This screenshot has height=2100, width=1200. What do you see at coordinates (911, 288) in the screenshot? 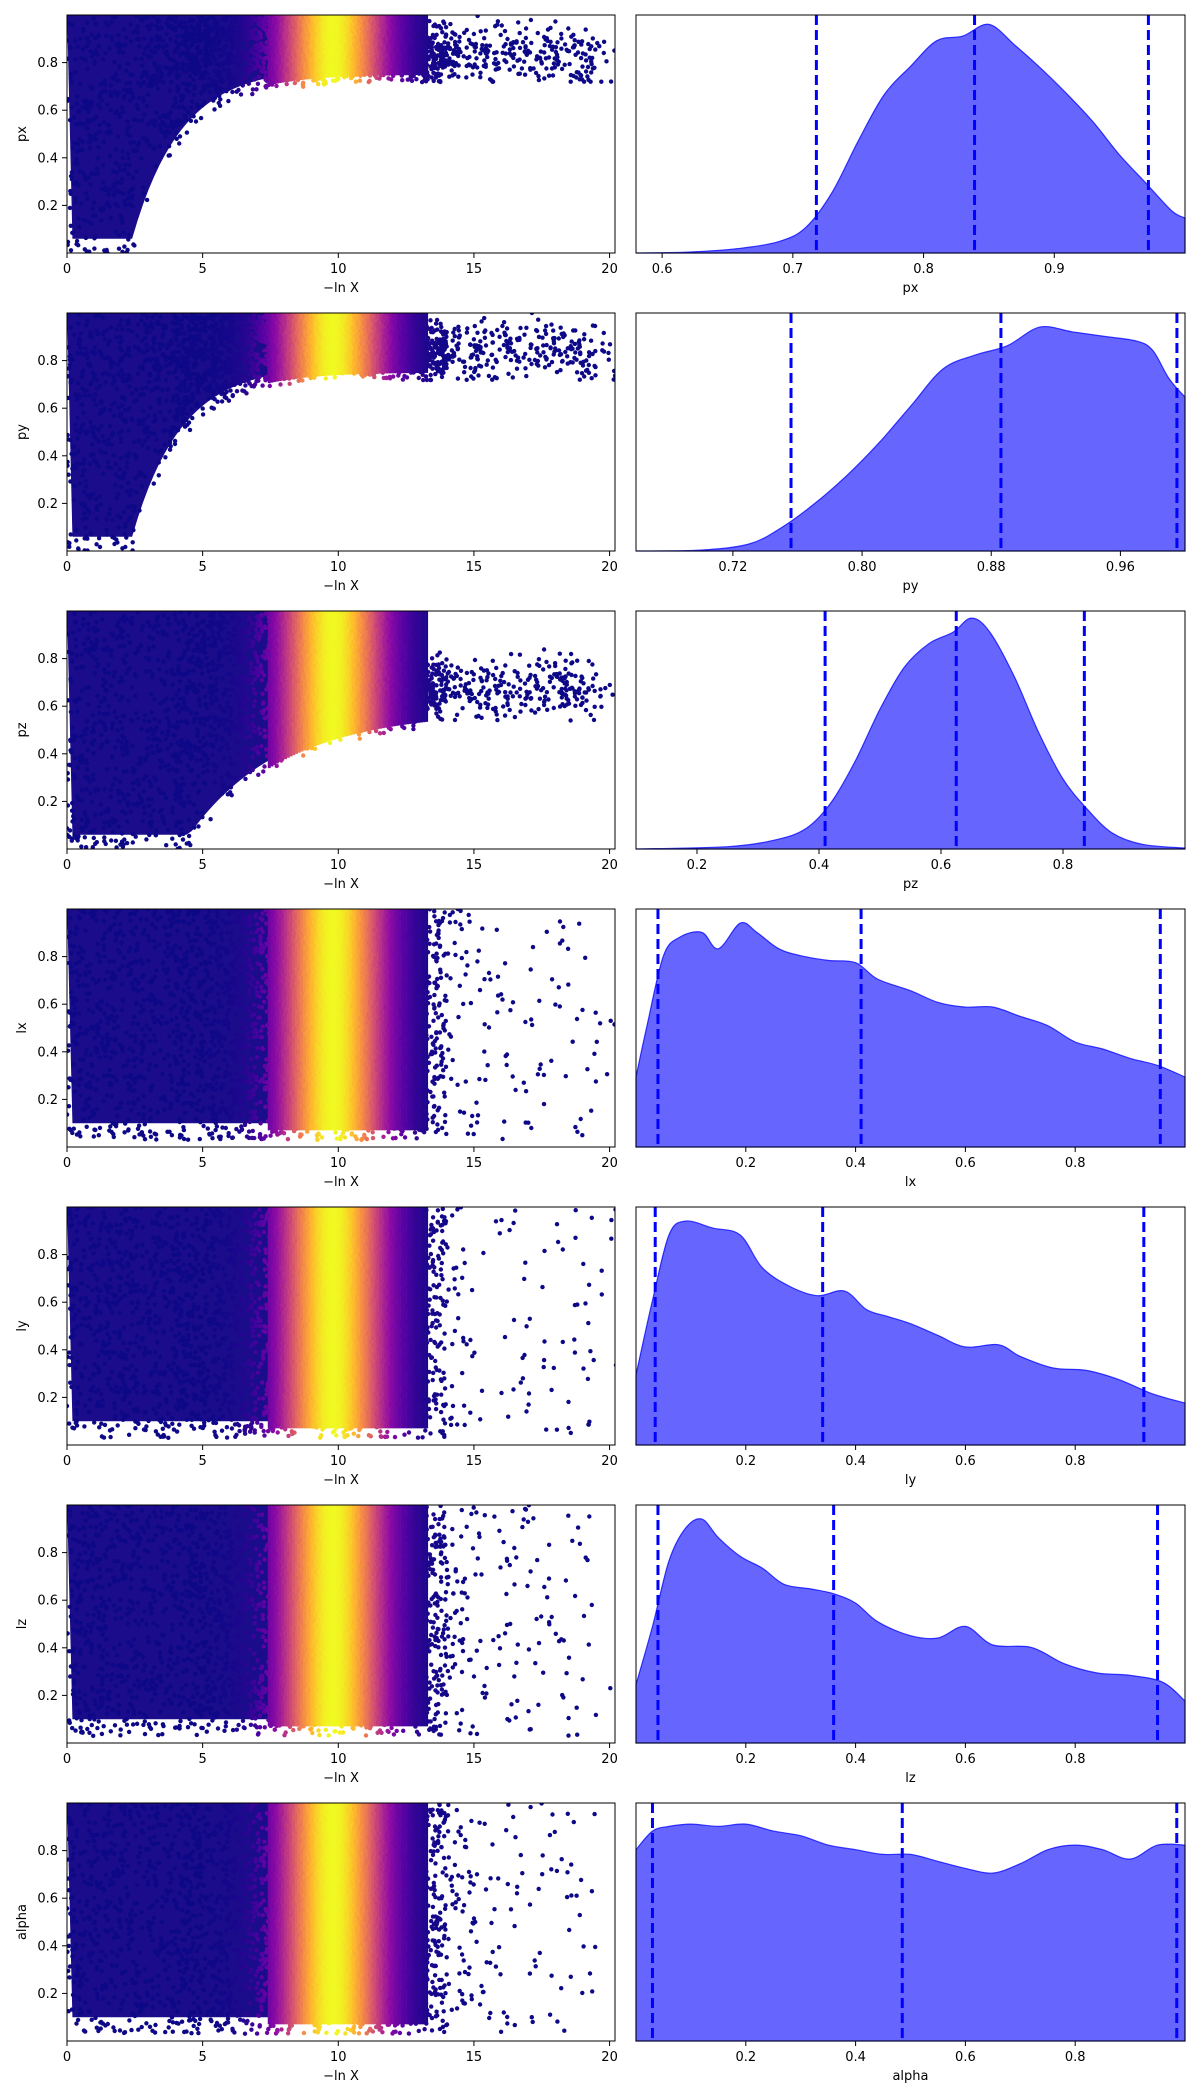
I see `posterior-x-axis-label: px` at bounding box center [911, 288].